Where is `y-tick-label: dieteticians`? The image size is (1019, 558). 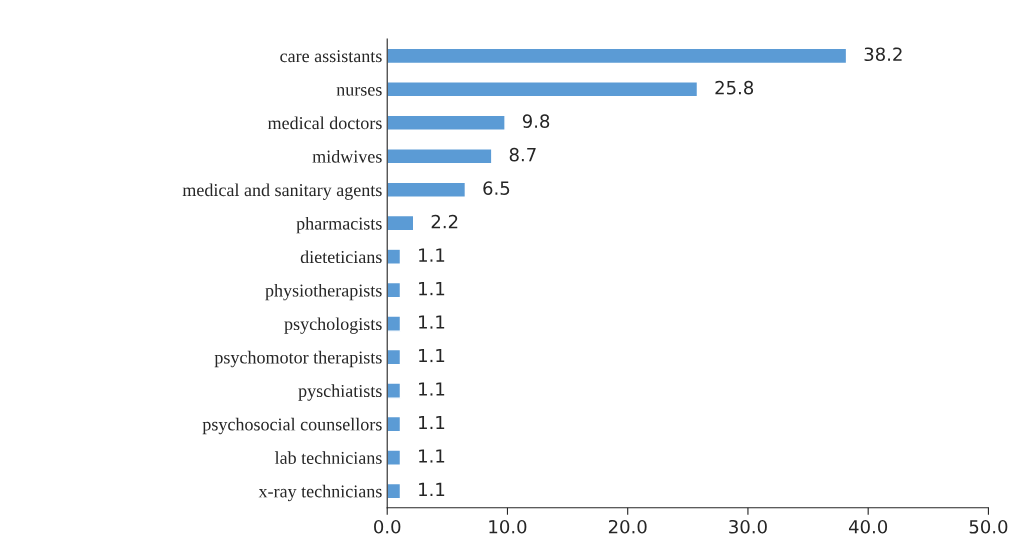
y-tick-label: dieteticians is located at coordinates (341, 257).